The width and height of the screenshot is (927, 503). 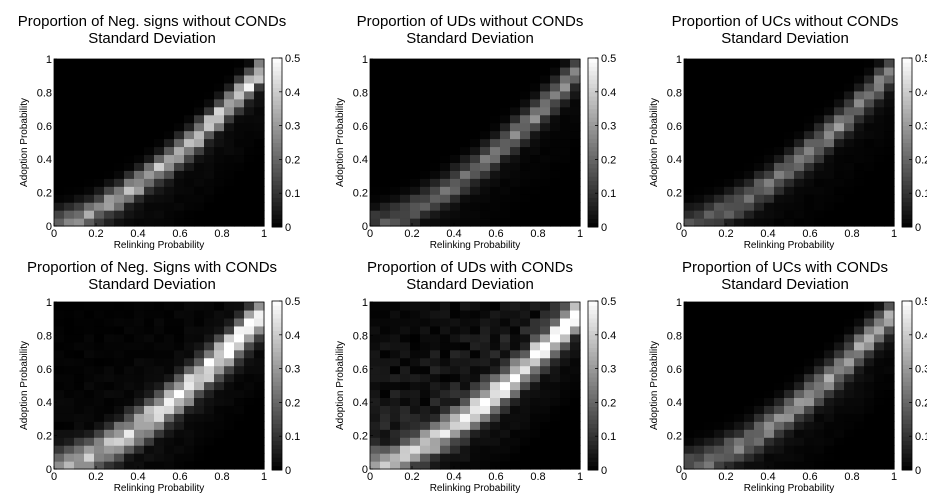 I want to click on y-tick-label: 1, so click(x=679, y=303).